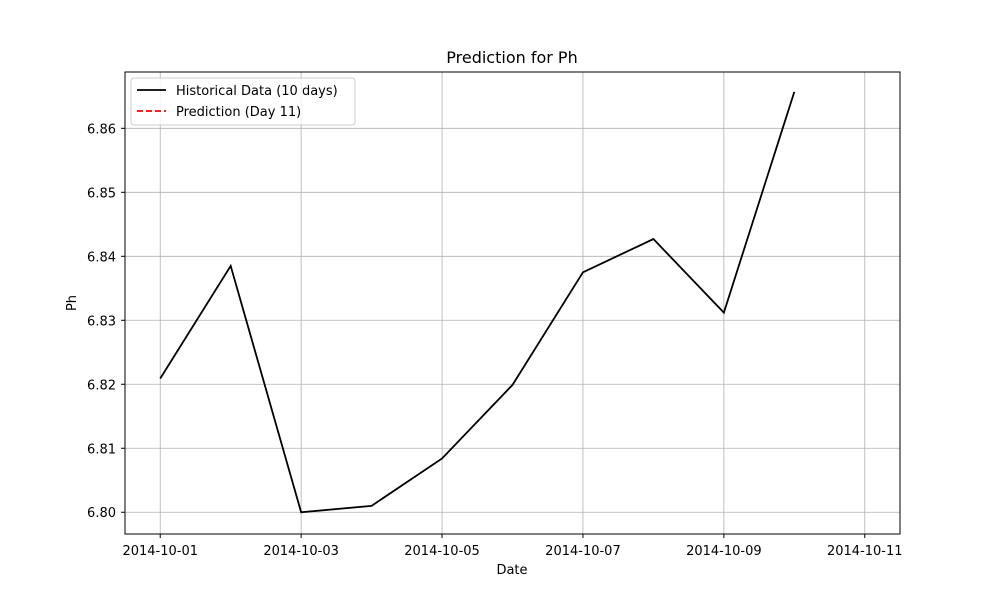  What do you see at coordinates (101, 513) in the screenshot?
I see `y-tick-label: 6.80` at bounding box center [101, 513].